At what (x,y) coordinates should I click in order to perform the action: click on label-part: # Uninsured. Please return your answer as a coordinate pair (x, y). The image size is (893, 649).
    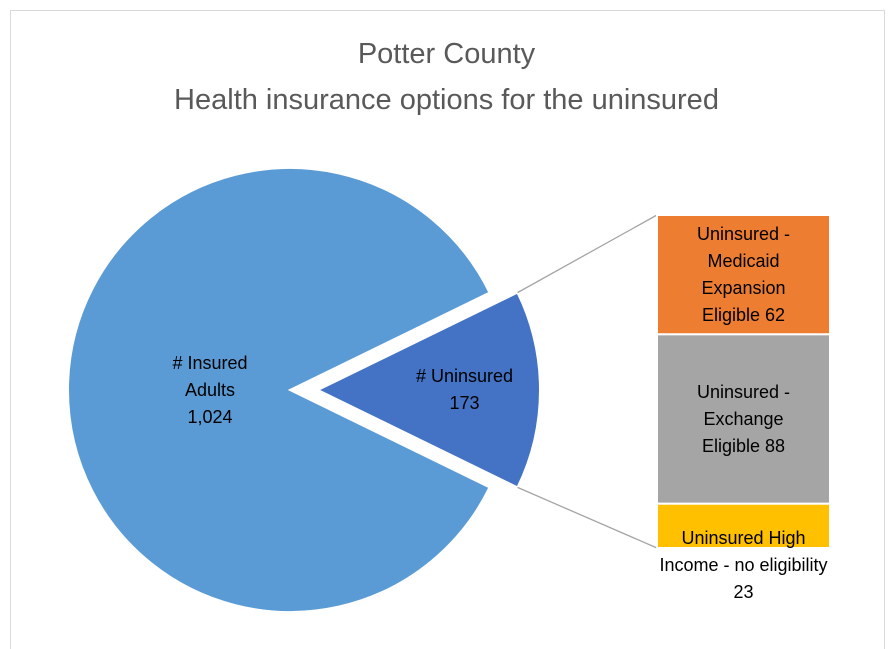
    Looking at the image, I should click on (464, 376).